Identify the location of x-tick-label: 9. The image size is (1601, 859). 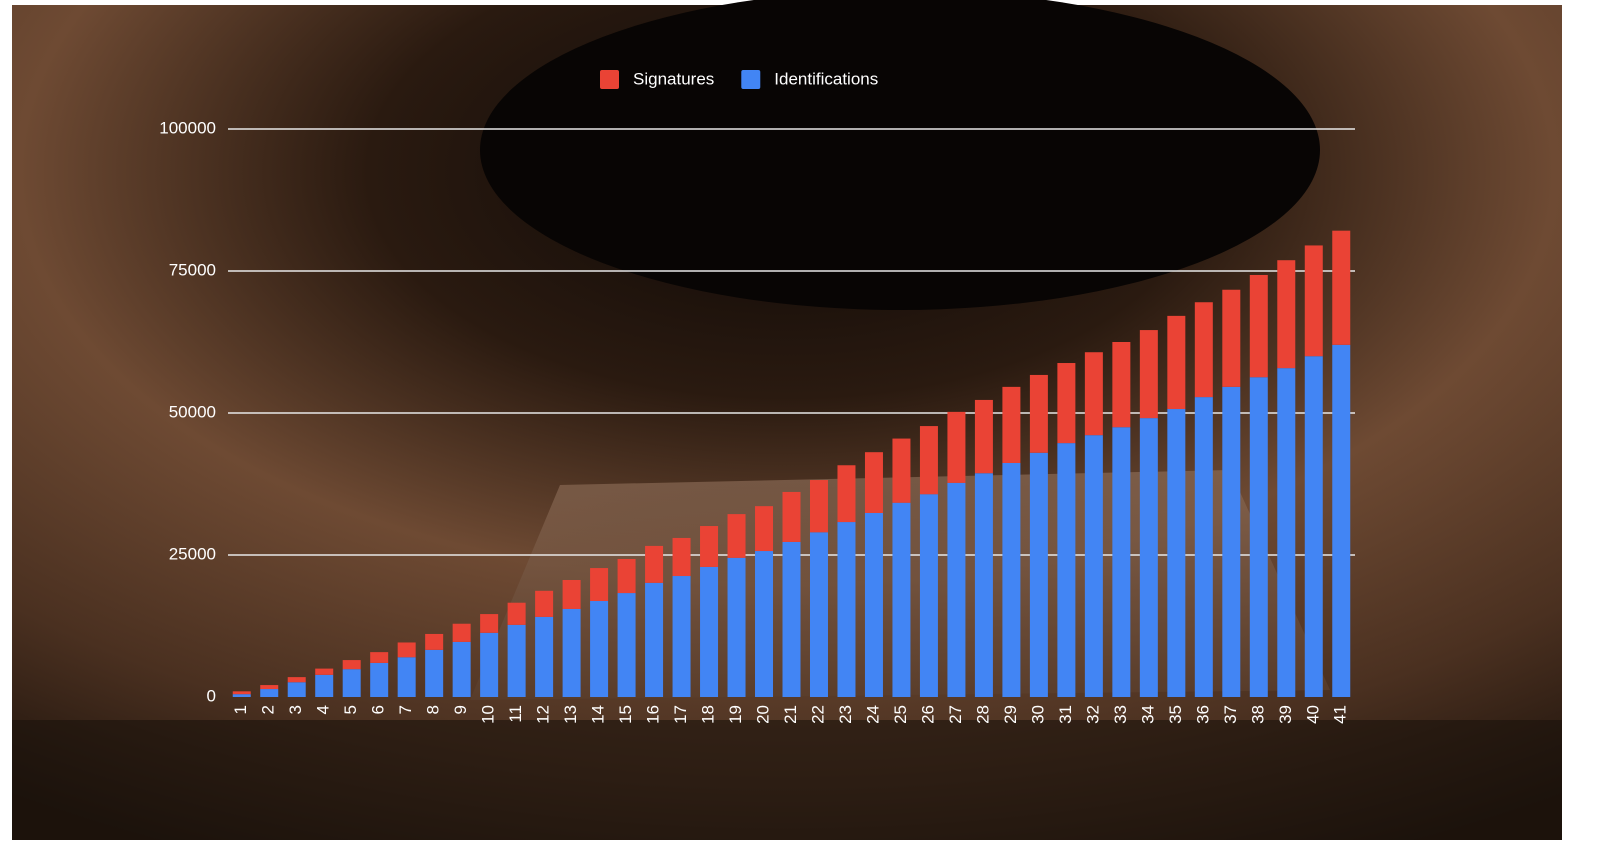
(460, 709).